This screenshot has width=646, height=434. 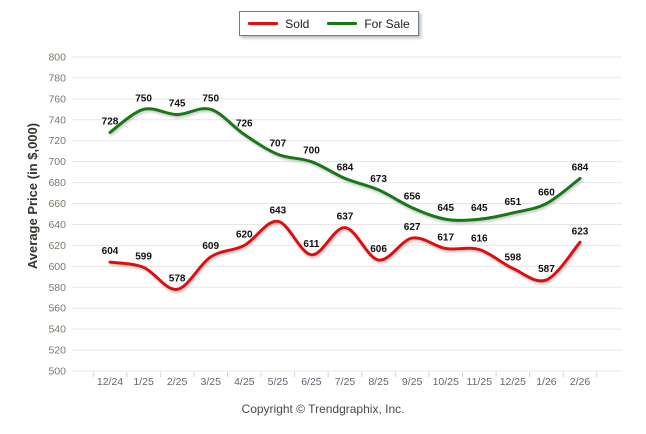 I want to click on x-tick-label: 4/25, so click(x=244, y=382).